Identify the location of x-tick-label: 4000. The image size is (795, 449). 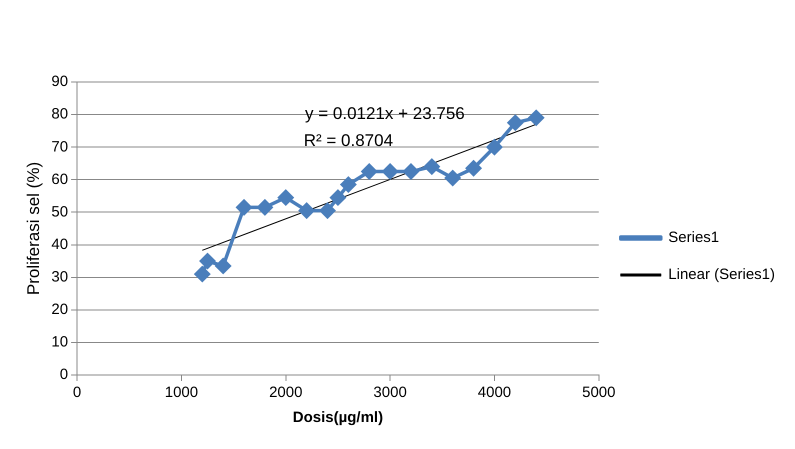
(495, 393).